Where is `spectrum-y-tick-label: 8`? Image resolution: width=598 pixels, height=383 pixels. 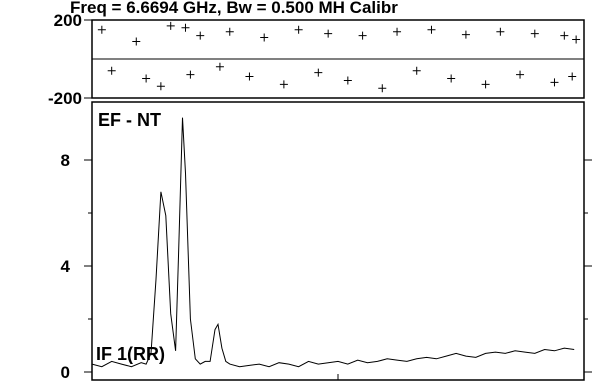 spectrum-y-tick-label: 8 is located at coordinates (65, 160).